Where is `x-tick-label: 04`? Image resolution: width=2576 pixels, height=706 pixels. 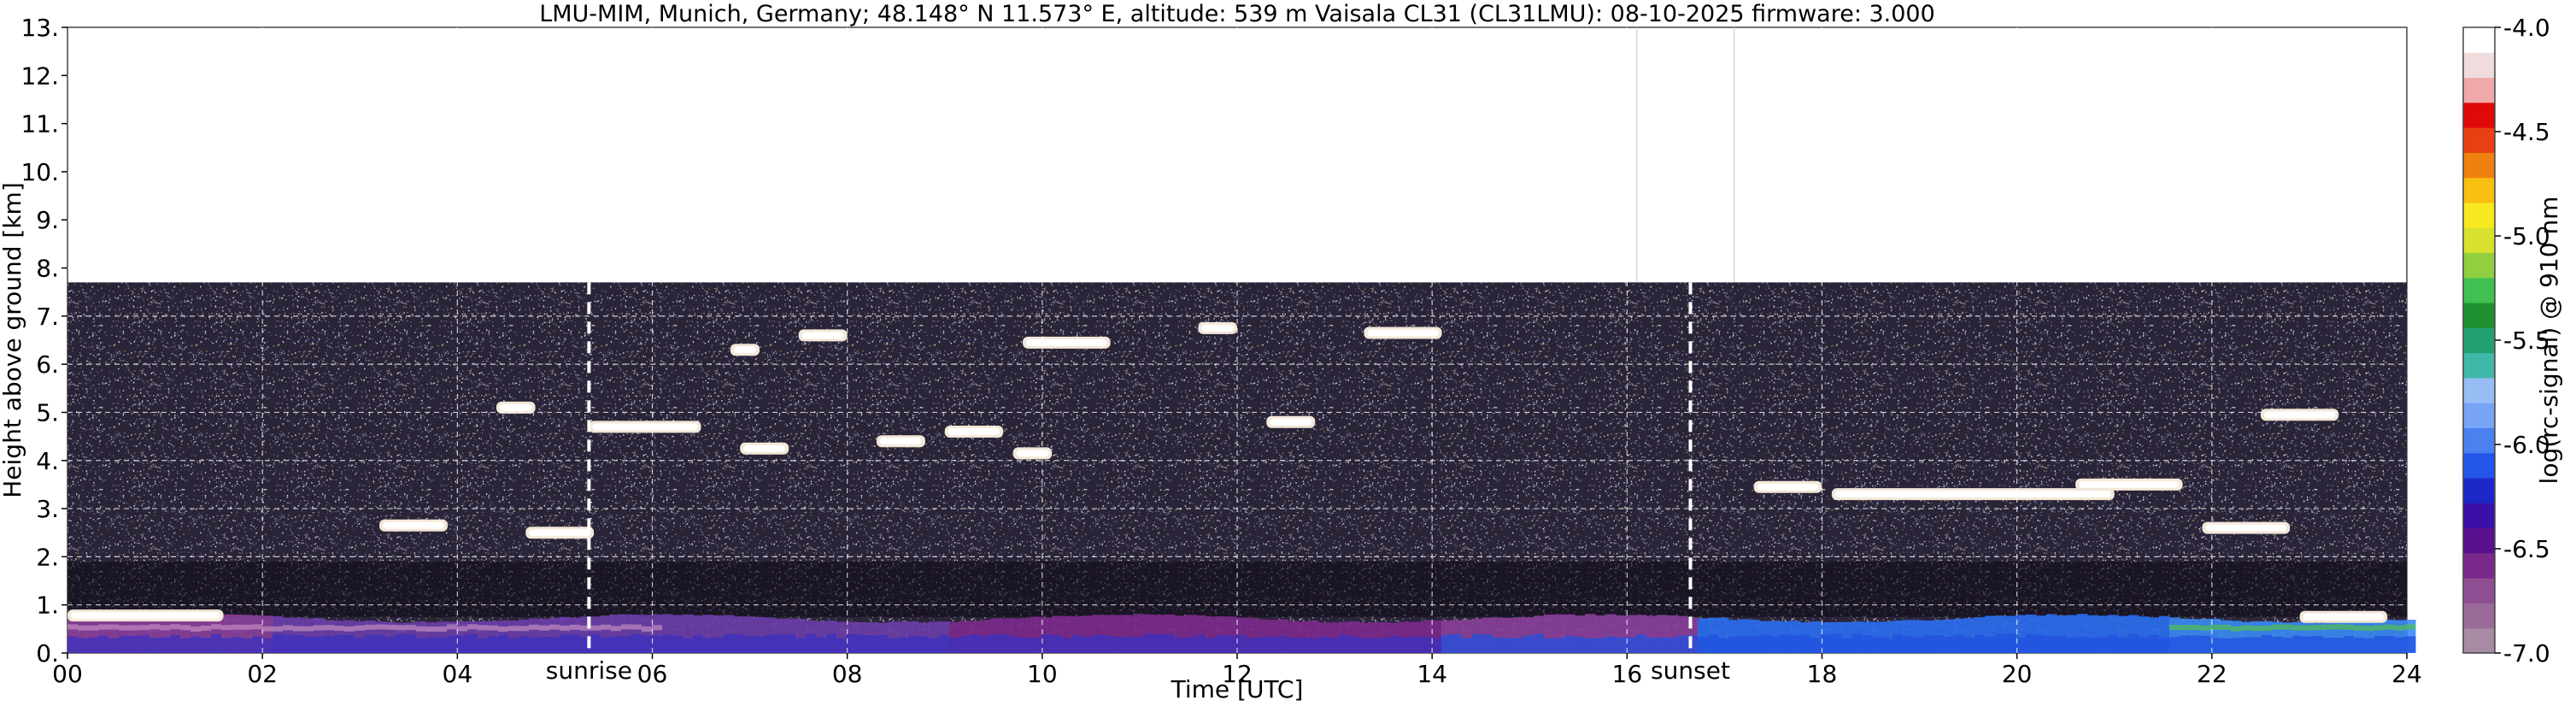 x-tick-label: 04 is located at coordinates (458, 674).